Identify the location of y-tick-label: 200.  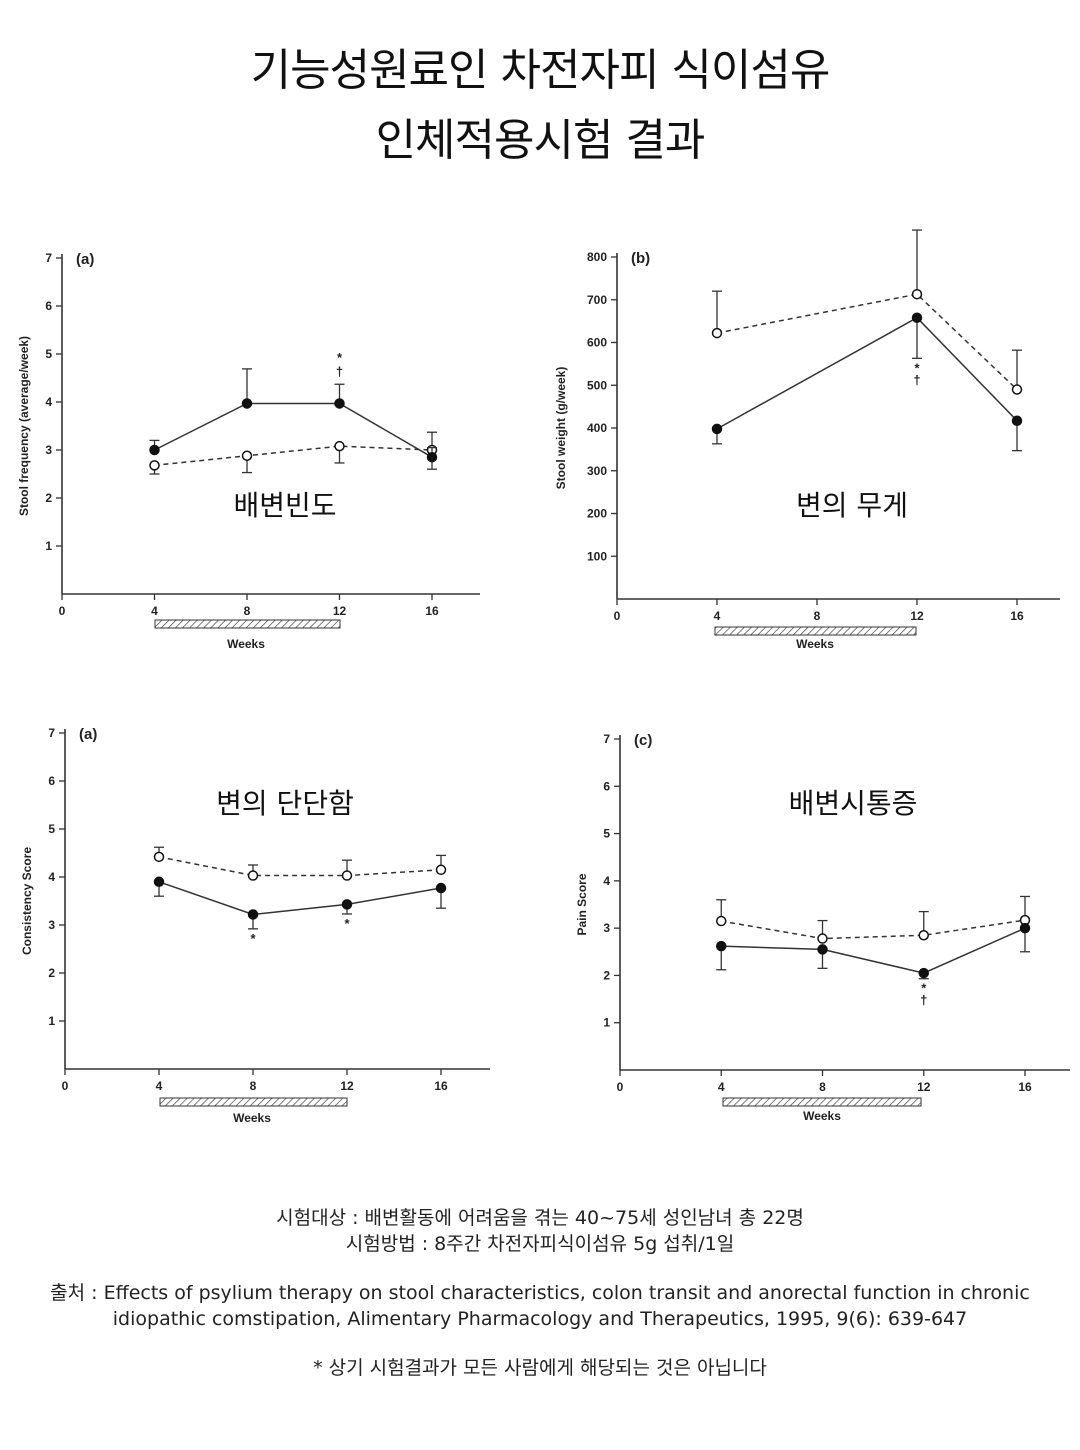
(597, 514).